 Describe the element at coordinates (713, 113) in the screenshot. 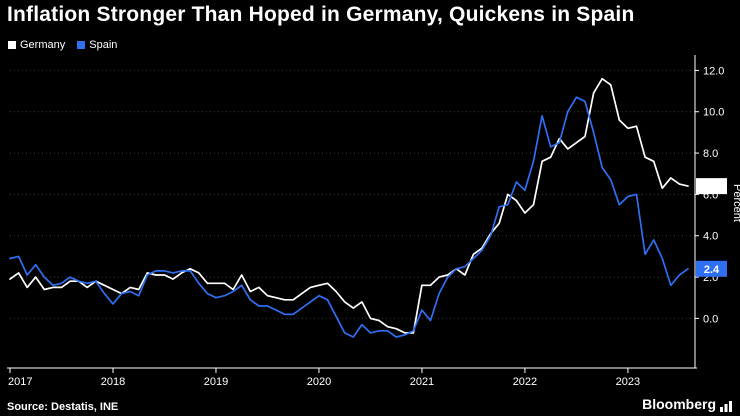

I see `y-tick-label: 10.0` at that location.